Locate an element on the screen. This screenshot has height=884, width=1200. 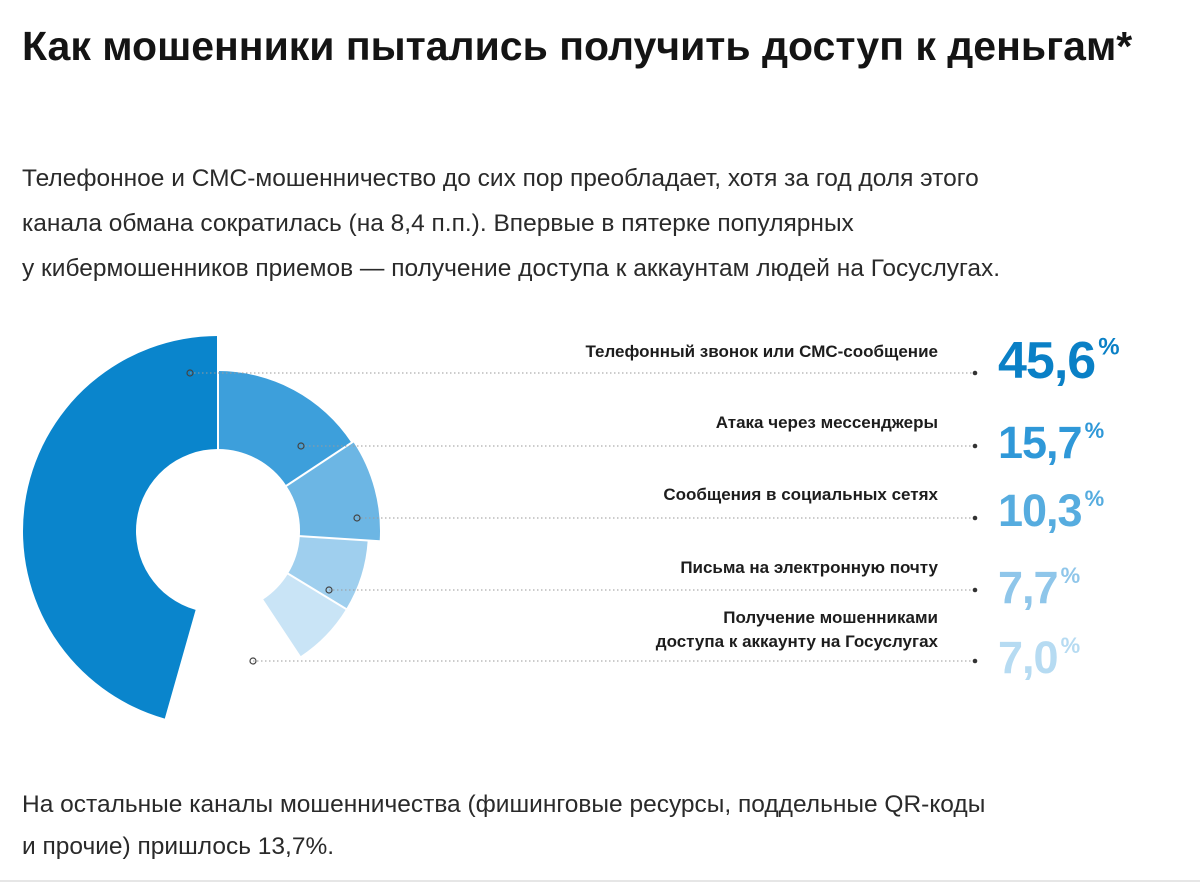
bottom-divider is located at coordinates (600, 881).